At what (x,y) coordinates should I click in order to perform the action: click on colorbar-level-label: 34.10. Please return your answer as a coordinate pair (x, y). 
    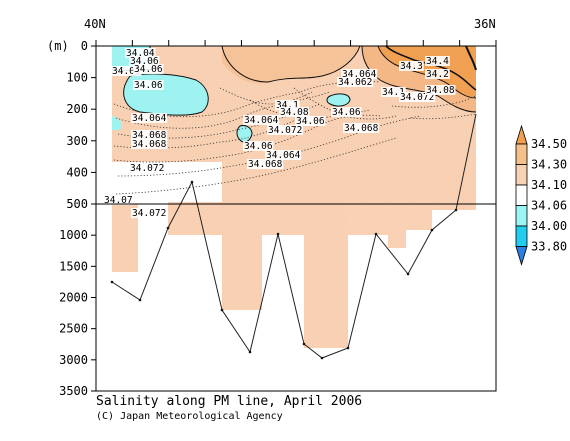
    Looking at the image, I should click on (549, 185).